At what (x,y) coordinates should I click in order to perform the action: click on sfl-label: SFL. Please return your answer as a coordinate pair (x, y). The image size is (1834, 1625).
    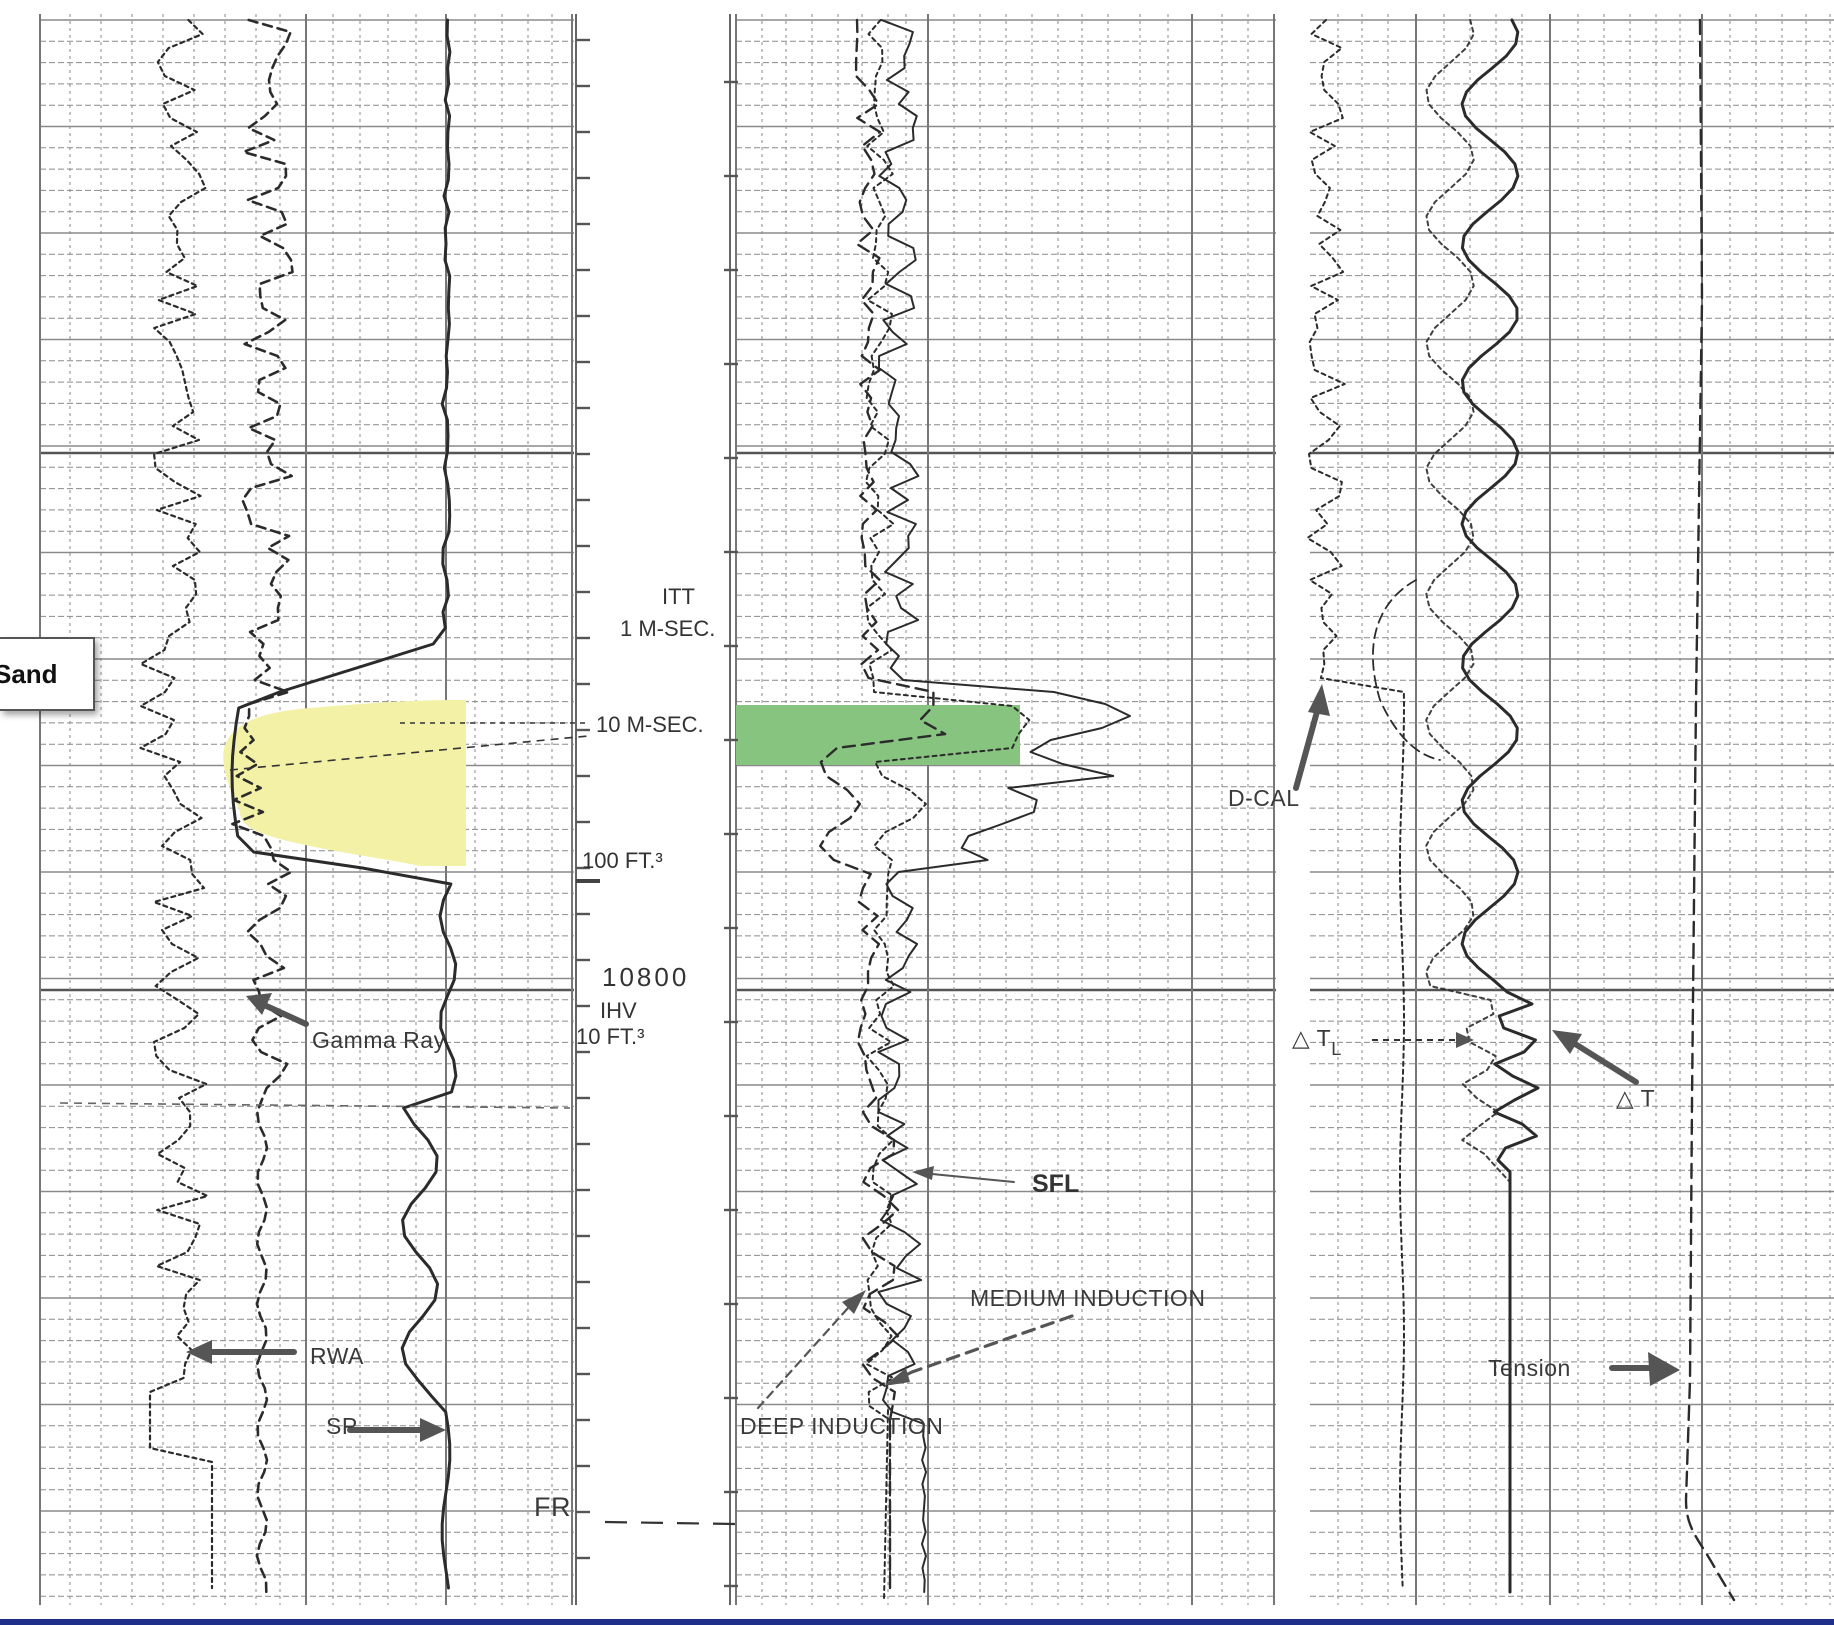
    Looking at the image, I should click on (1055, 1184).